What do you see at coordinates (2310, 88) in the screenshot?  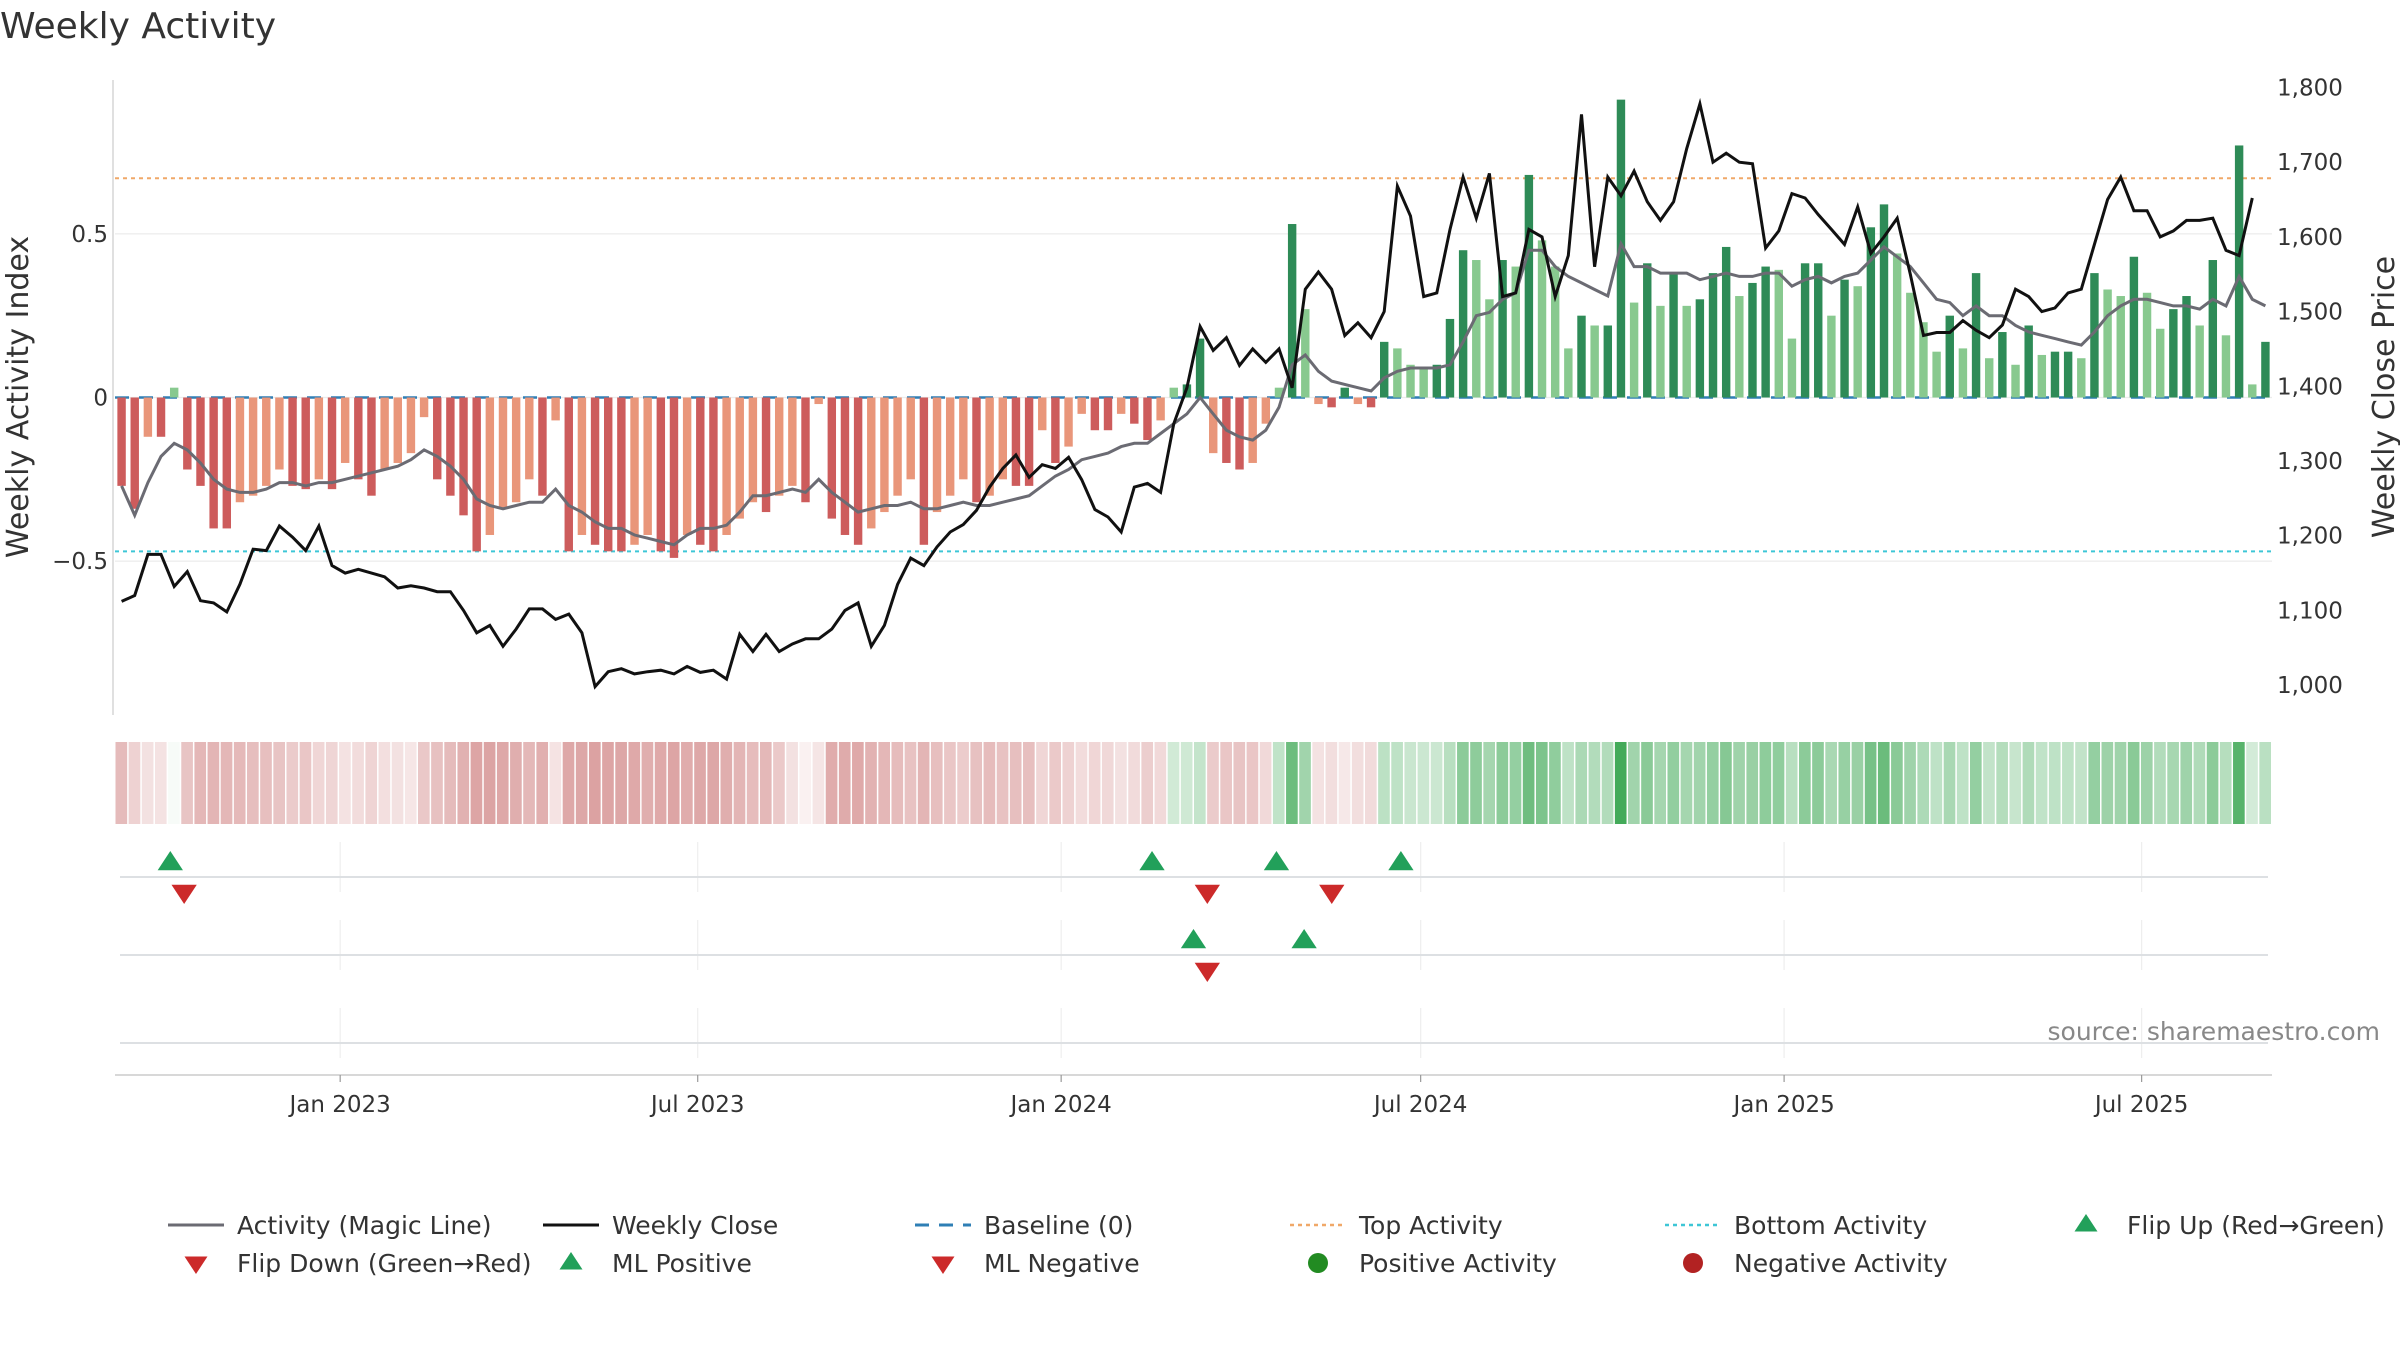 I see `y-right-tick-label: 1,800` at bounding box center [2310, 88].